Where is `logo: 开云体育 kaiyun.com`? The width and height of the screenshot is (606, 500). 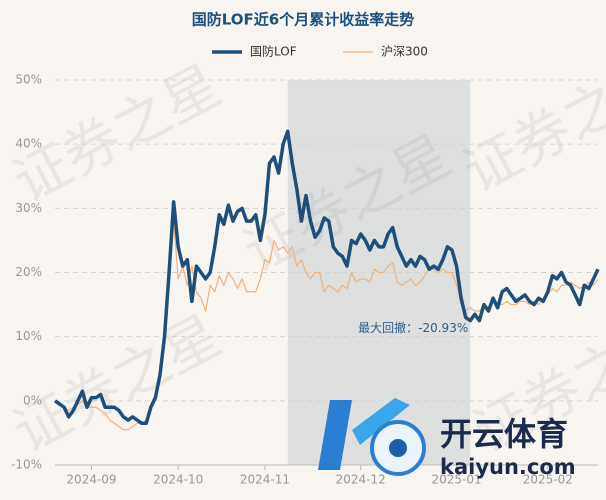 logo: 开云体育 kaiyun.com is located at coordinates (447, 438).